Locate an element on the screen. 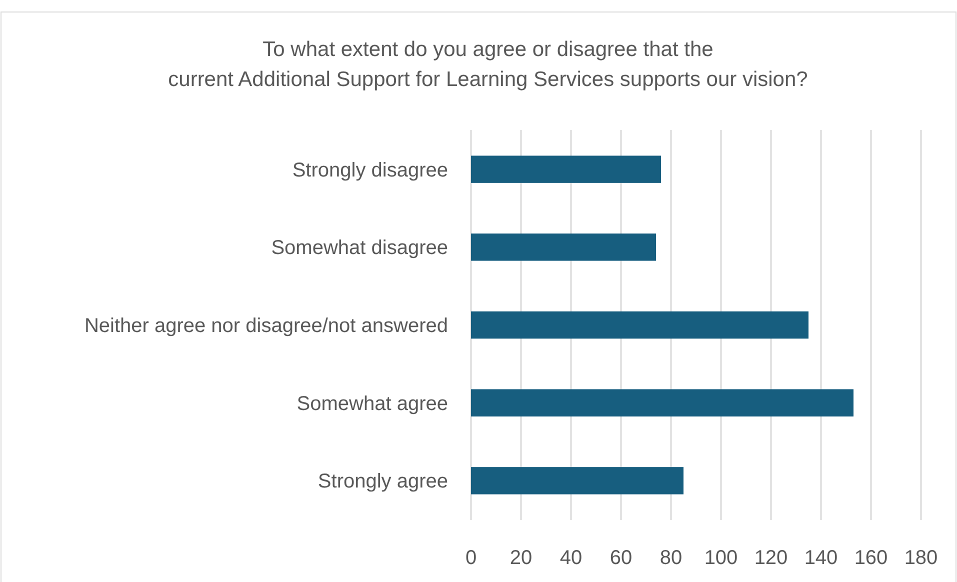 The width and height of the screenshot is (957, 582). x-tick-label: 100 is located at coordinates (721, 558).